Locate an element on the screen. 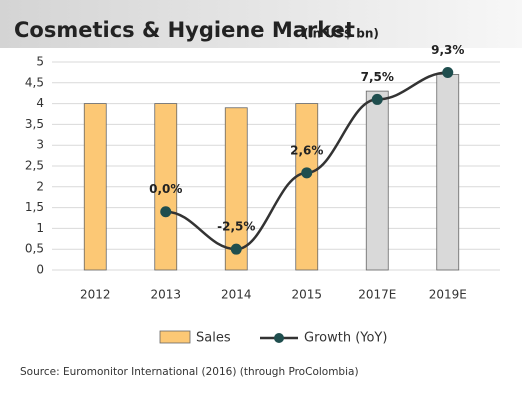 The width and height of the screenshot is (522, 408). x-tick-label: 2017E is located at coordinates (377, 295).